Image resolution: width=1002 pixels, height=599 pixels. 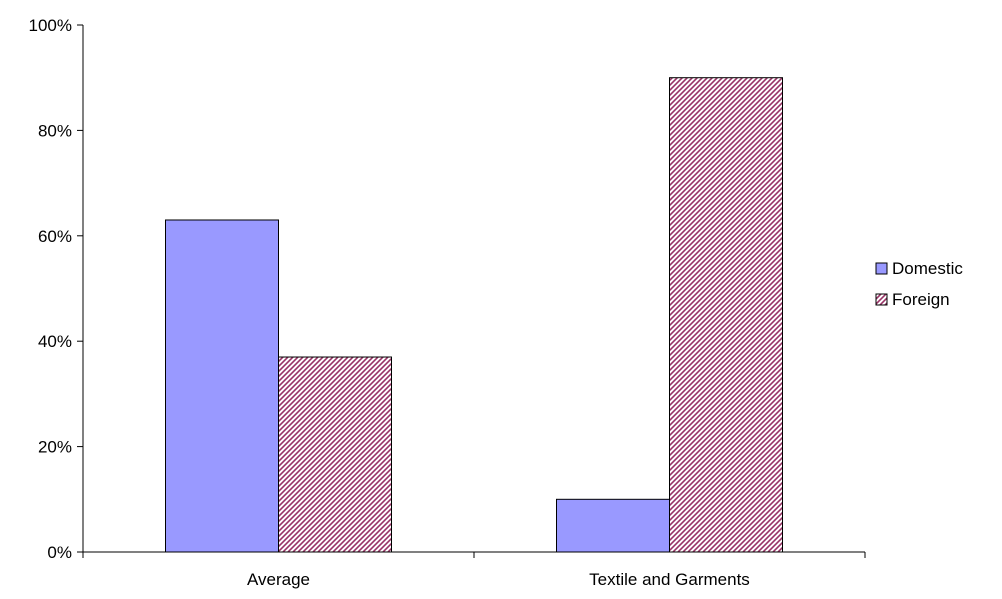 I want to click on y-tick-label: 100%, so click(x=50, y=25).